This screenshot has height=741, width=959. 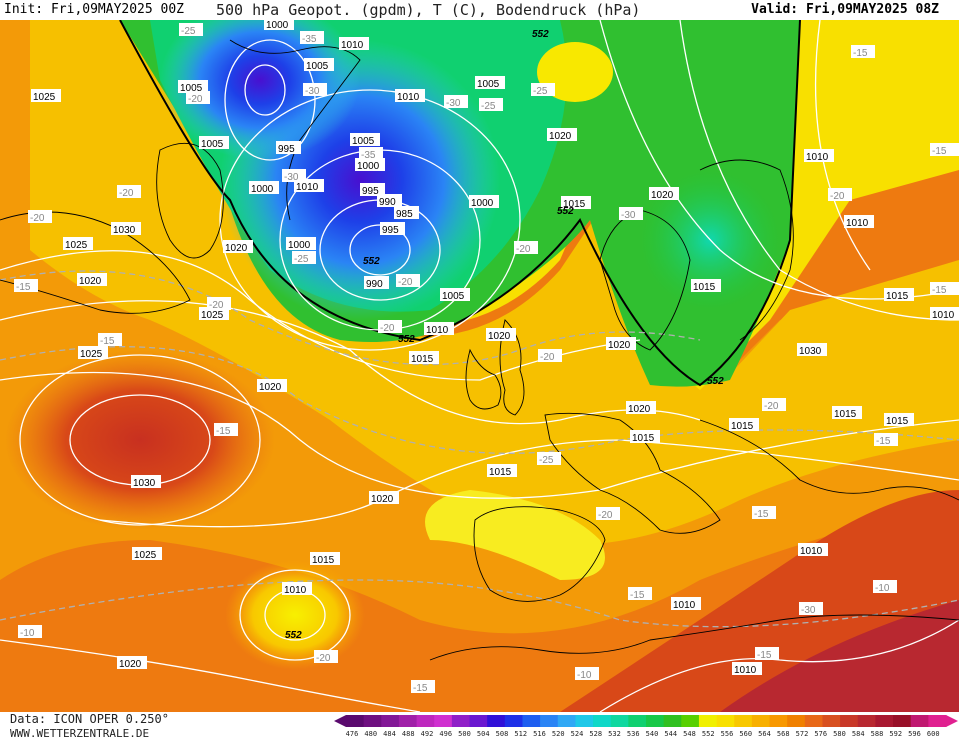 I want to click on svg-text: -35, so click(x=368, y=155).